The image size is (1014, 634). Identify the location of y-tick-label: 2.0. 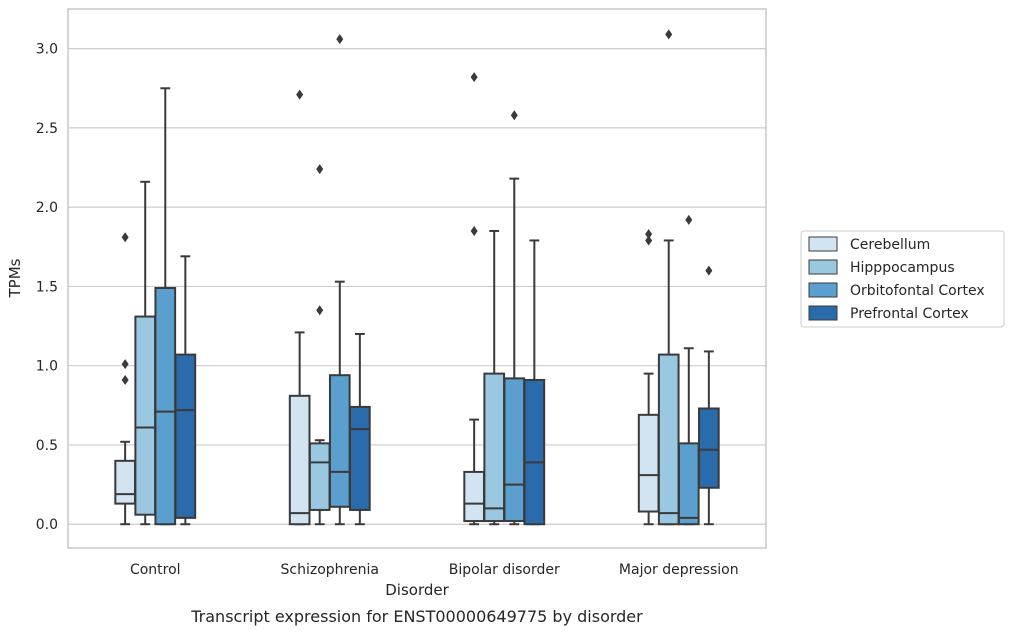
(47, 208).